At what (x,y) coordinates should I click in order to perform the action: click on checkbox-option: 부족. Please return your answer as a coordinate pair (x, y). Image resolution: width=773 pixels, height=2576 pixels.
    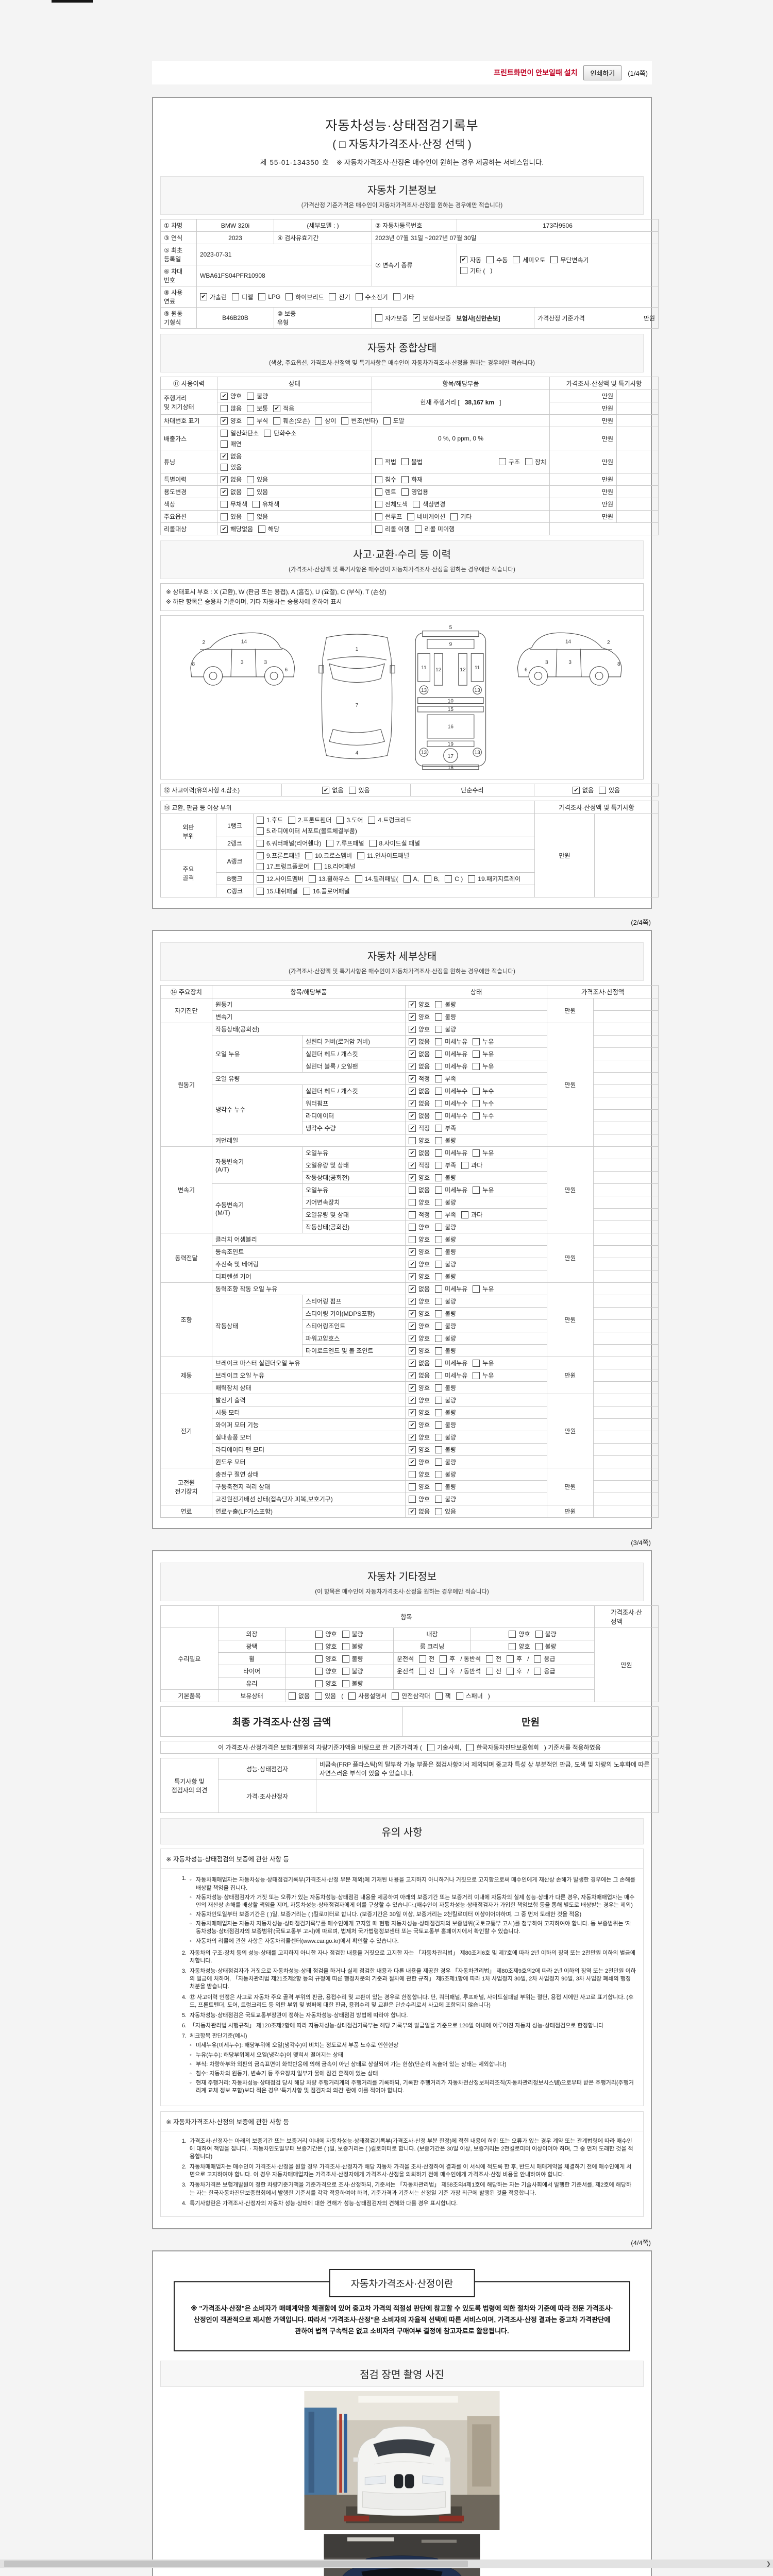
    Looking at the image, I should click on (445, 1128).